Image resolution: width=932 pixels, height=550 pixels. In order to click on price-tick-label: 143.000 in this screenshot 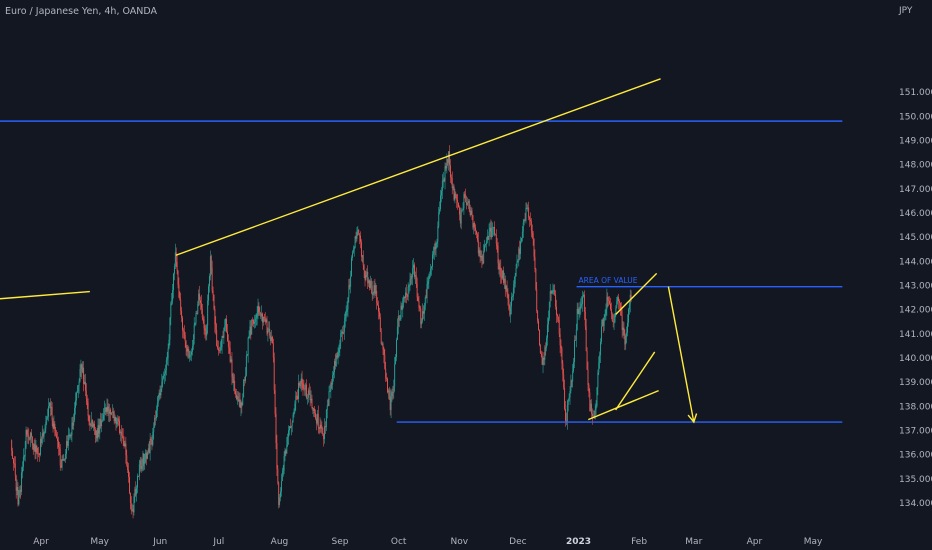, I will do `click(915, 286)`.